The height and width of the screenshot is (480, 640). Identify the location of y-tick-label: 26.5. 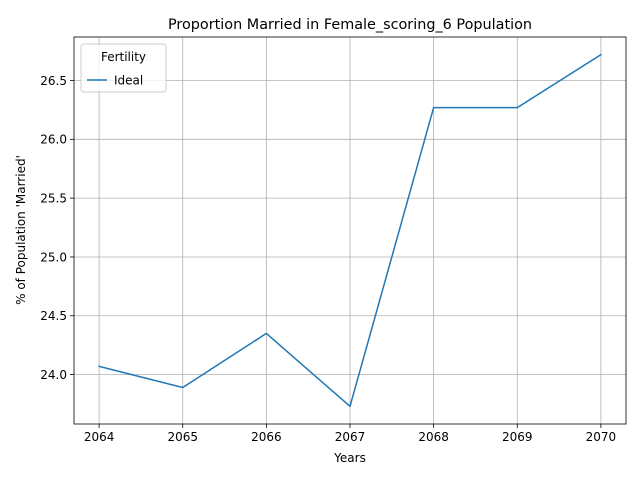
(53, 81).